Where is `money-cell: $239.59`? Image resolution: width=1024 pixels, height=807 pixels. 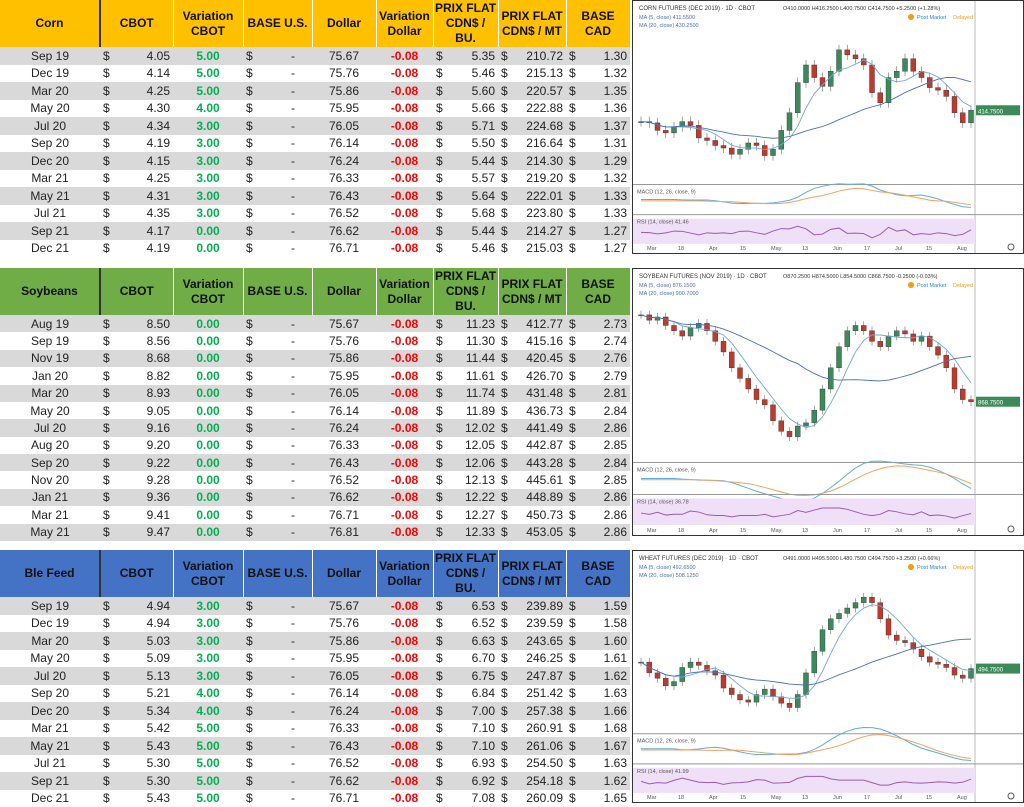
money-cell: $239.59 is located at coordinates (532, 624).